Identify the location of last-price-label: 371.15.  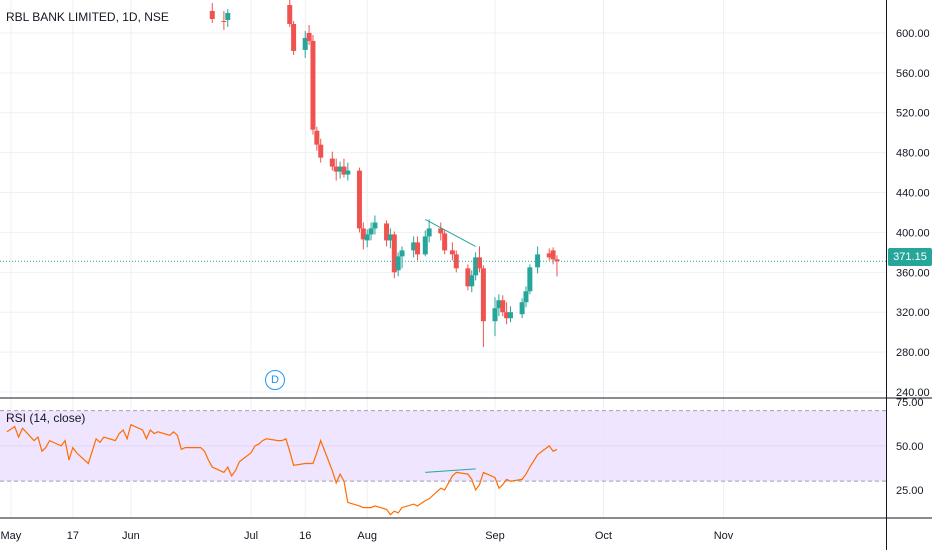
(910, 257).